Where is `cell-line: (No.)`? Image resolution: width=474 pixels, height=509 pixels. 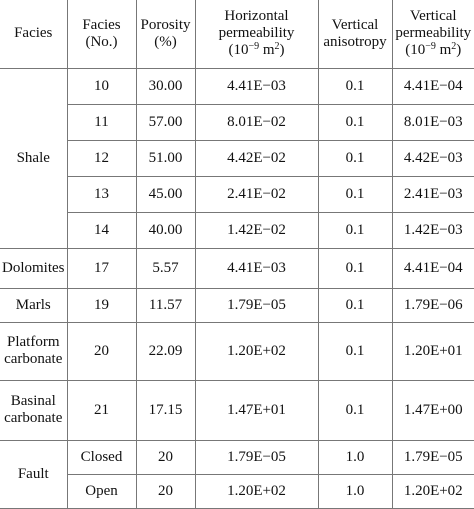 cell-line: (No.) is located at coordinates (102, 42).